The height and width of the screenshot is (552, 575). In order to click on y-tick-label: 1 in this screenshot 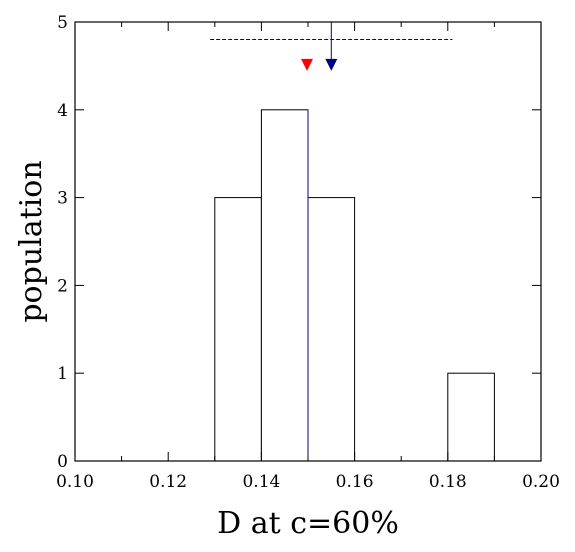, I will do `click(62, 374)`.